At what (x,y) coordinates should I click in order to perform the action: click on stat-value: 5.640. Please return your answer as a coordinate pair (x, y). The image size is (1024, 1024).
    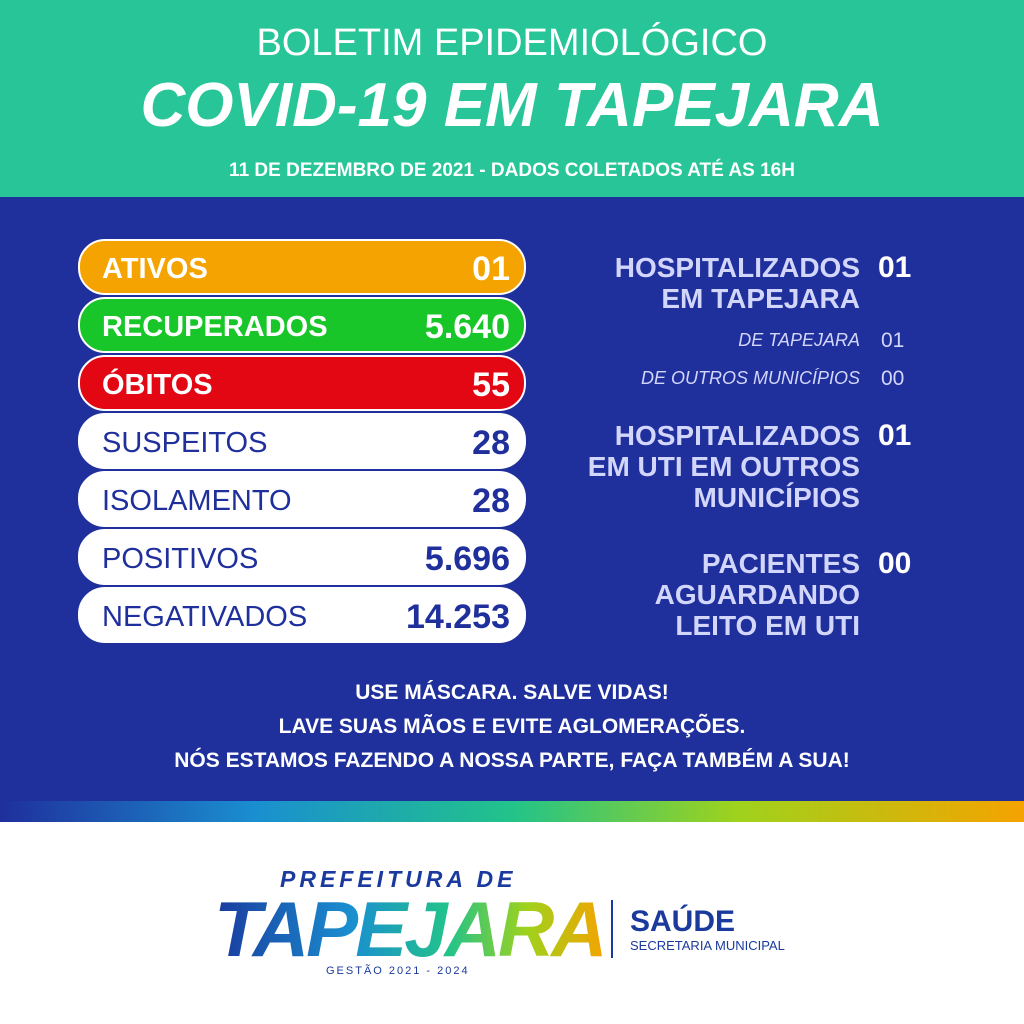
    Looking at the image, I should click on (467, 327).